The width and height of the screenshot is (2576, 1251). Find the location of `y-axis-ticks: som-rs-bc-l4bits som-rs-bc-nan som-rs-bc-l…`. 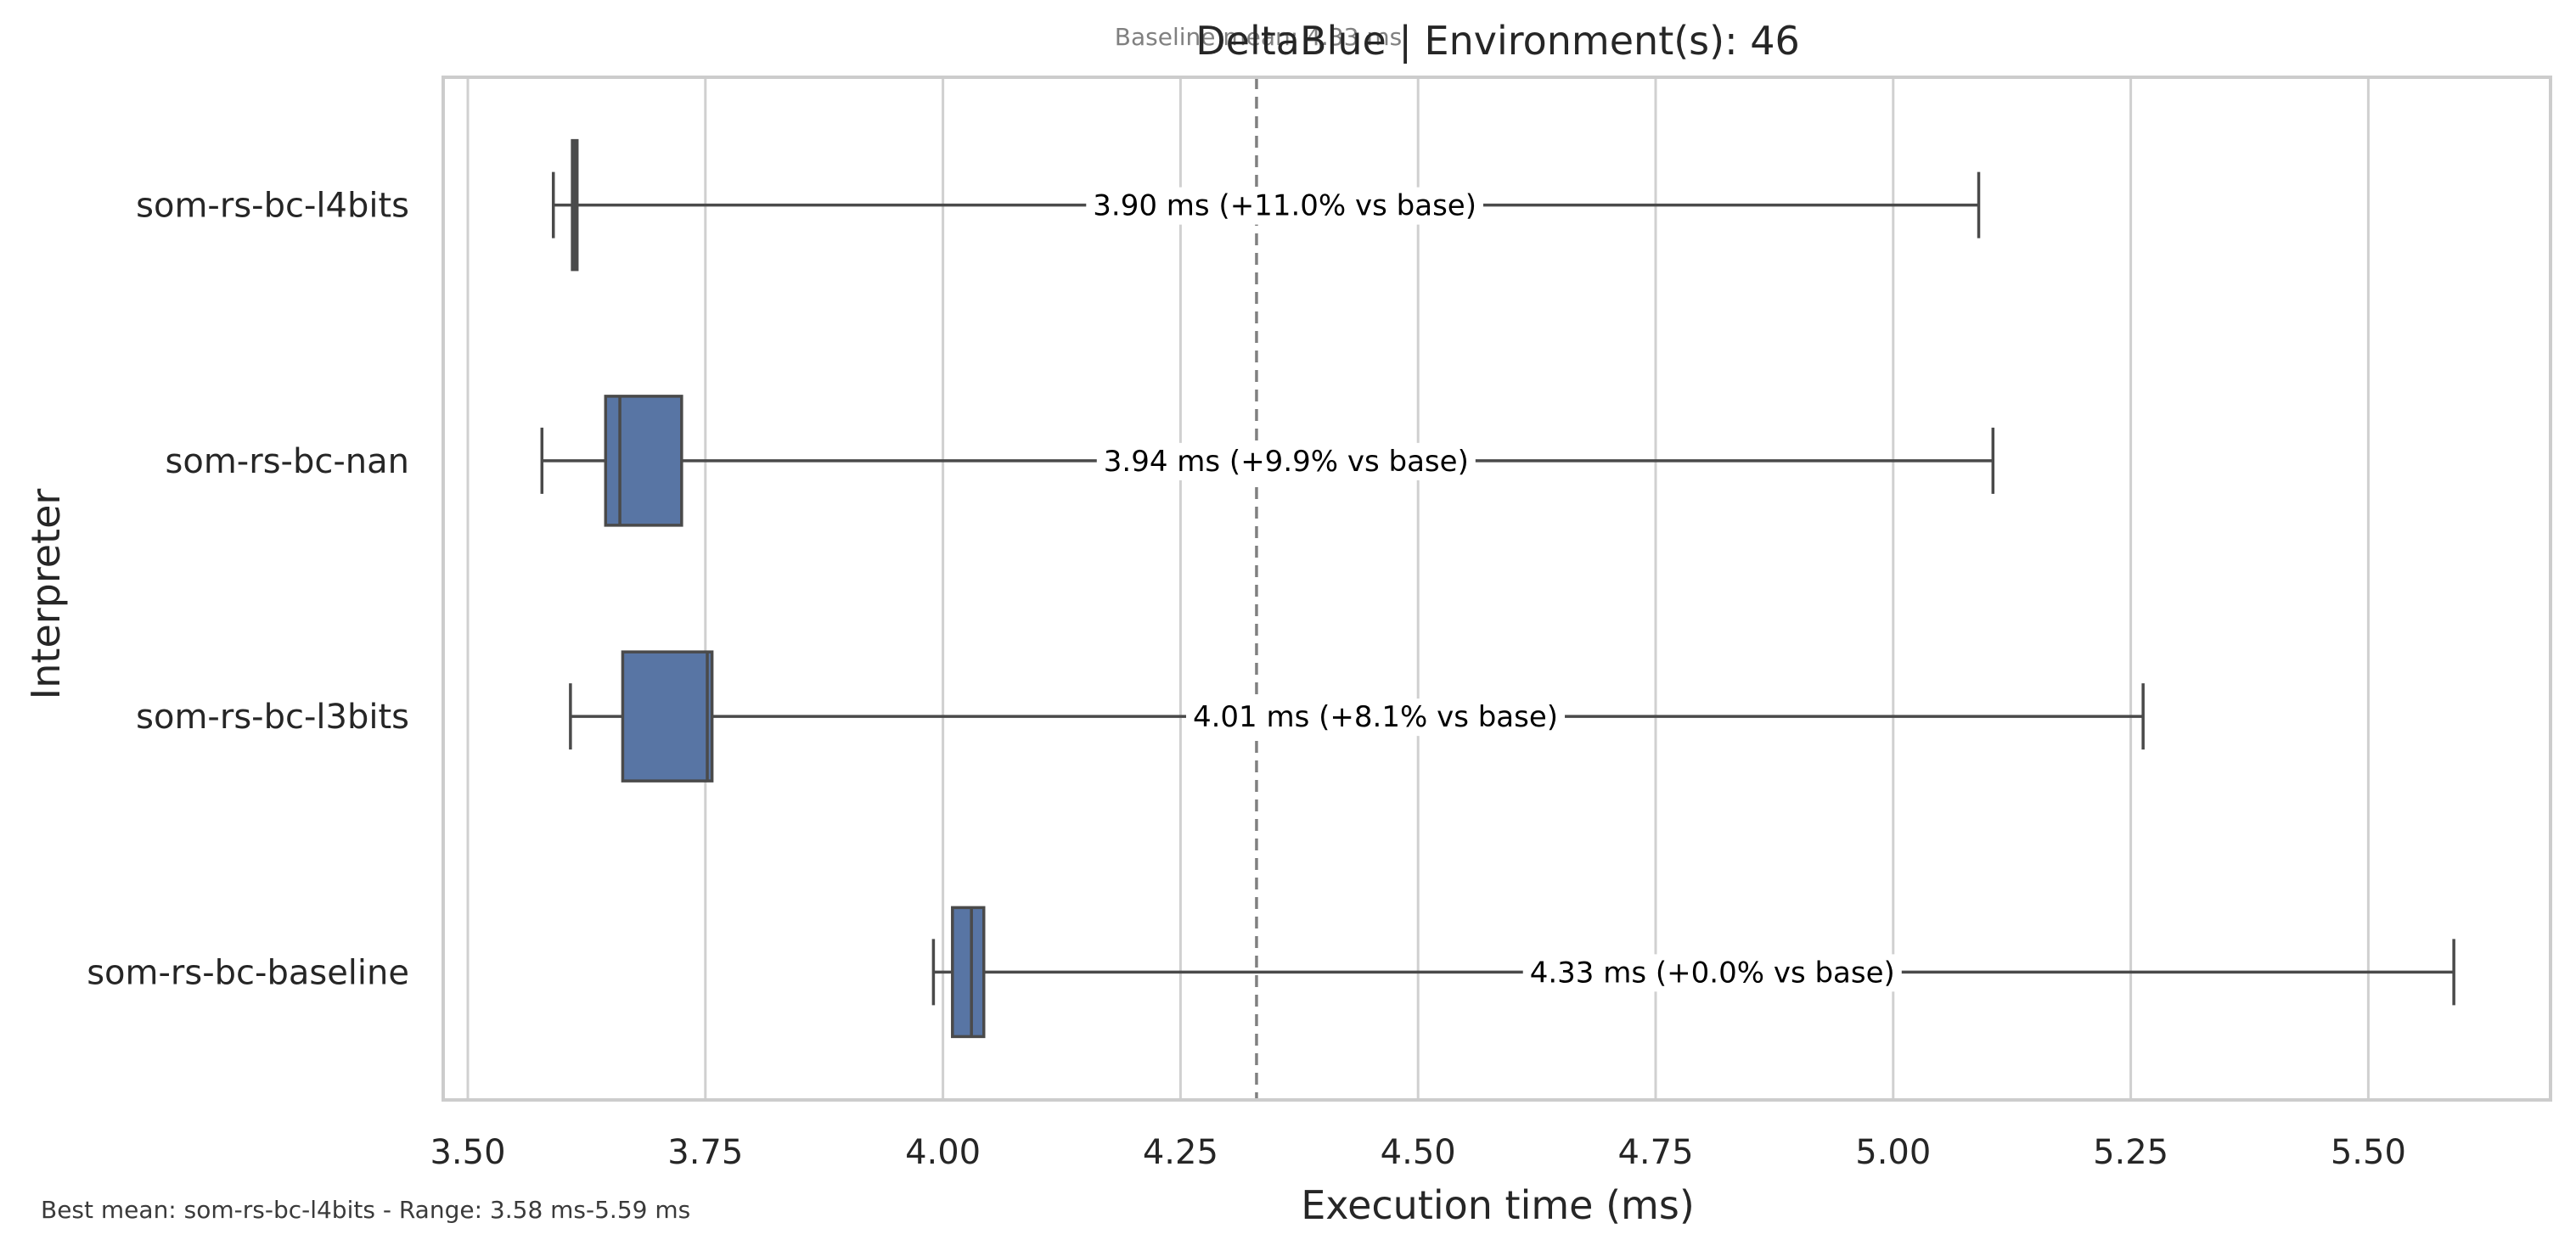

y-axis-ticks: som-rs-bc-l4bits som-rs-bc-nan som-rs-bc-l… is located at coordinates (248, 590).